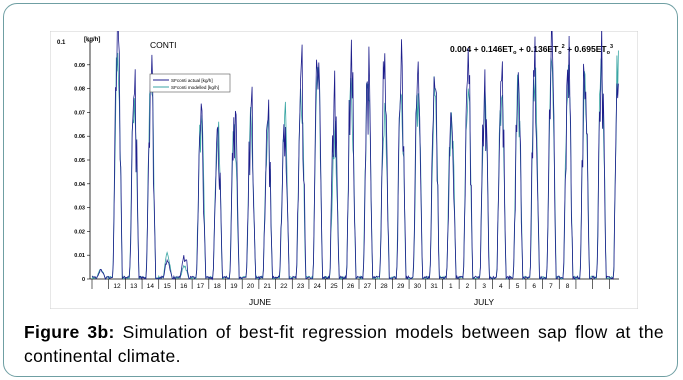 The image size is (683, 380). I want to click on y-tick-label: 0.09, so click(79, 66).